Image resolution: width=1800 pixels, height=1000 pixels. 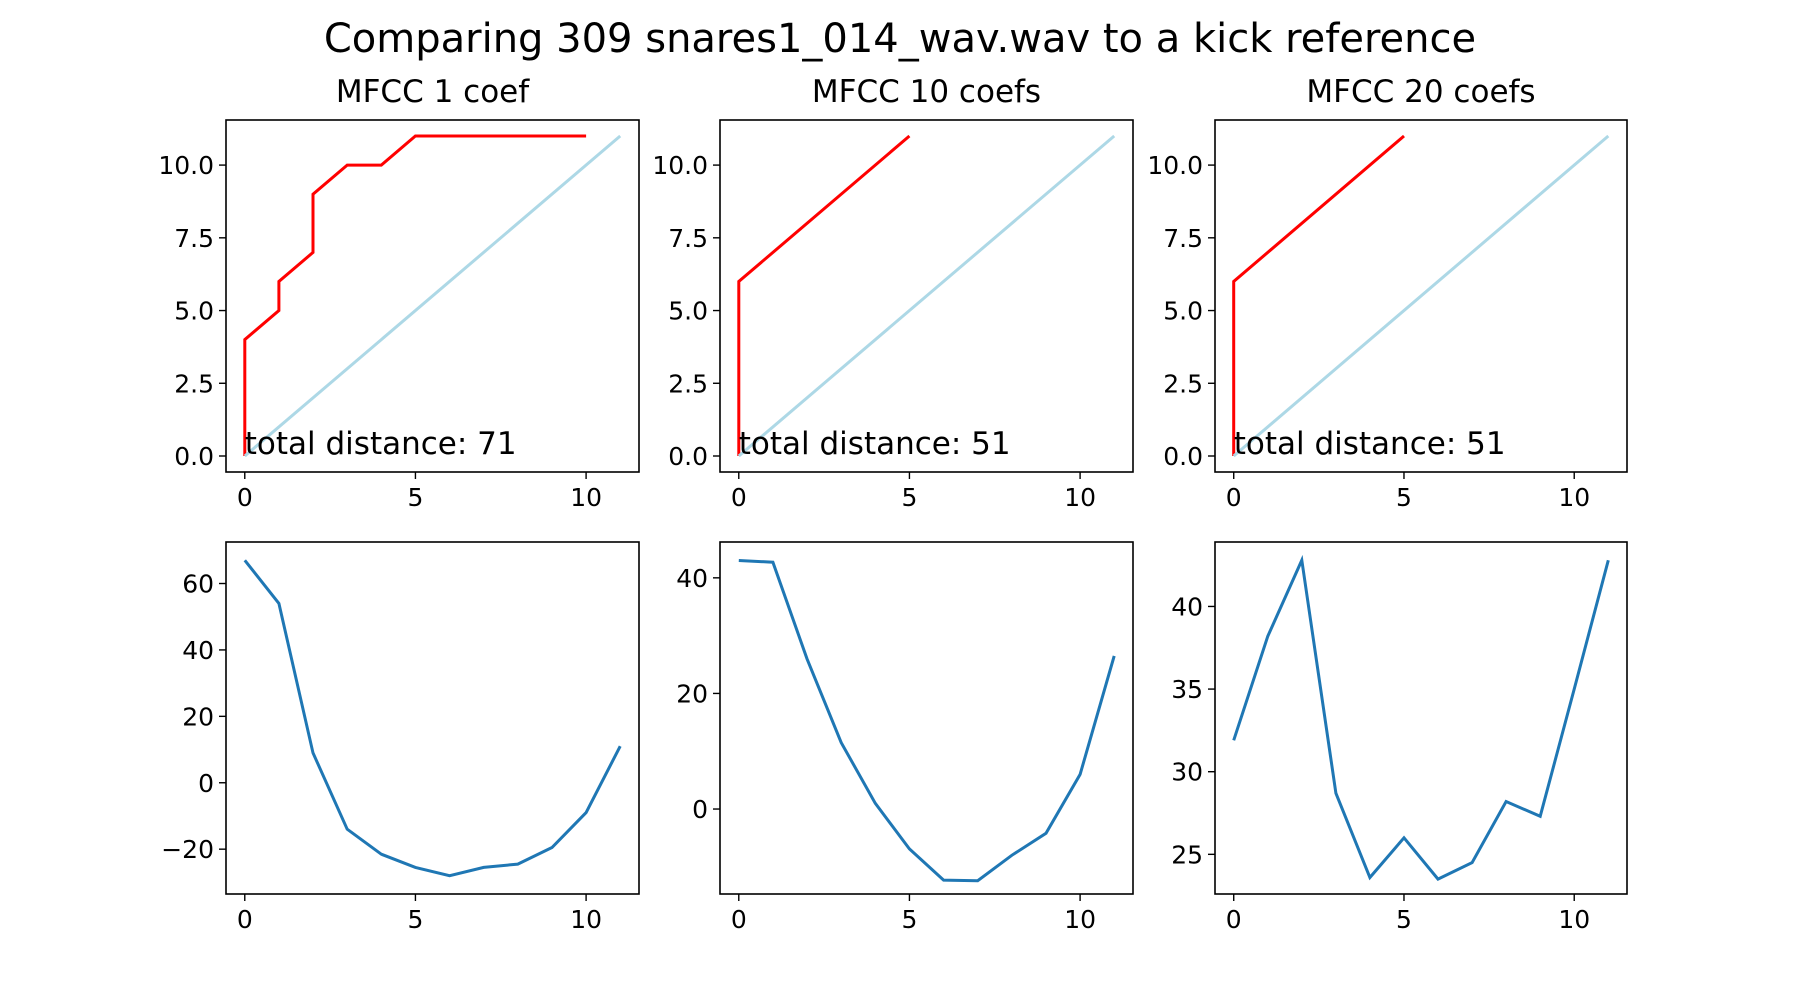 What do you see at coordinates (1187, 854) in the screenshot?
I see `y-tick-label: 25` at bounding box center [1187, 854].